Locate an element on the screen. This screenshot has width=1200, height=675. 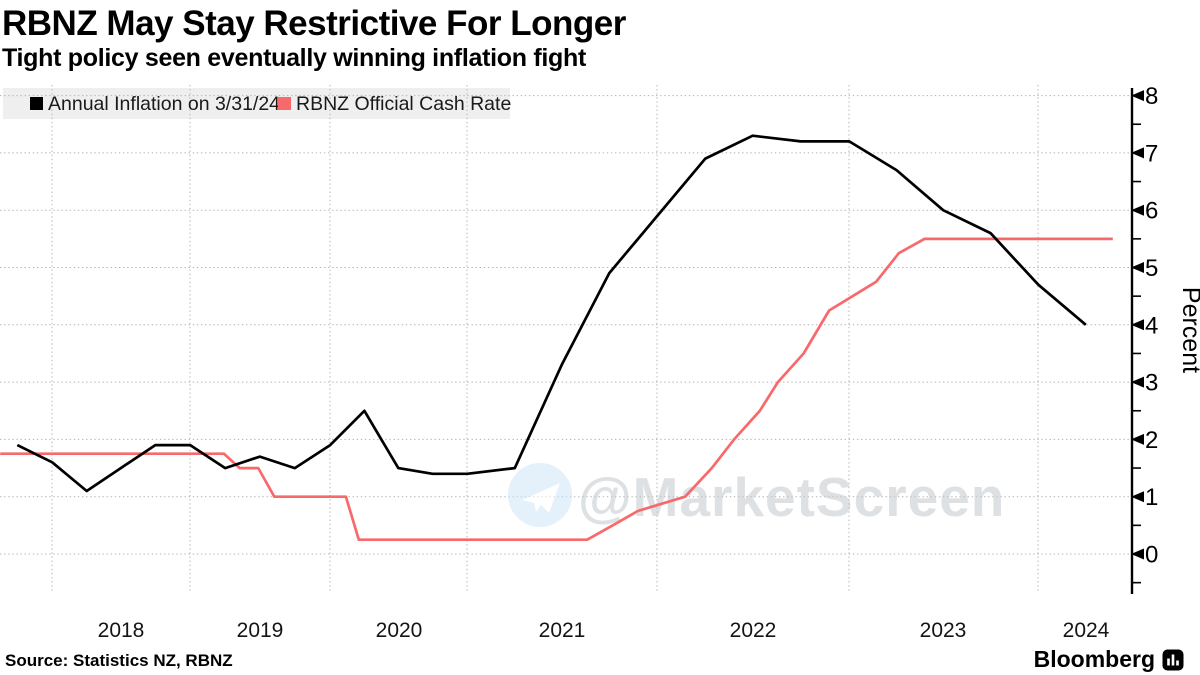
y-tick-label: 1 is located at coordinates (1151, 497).